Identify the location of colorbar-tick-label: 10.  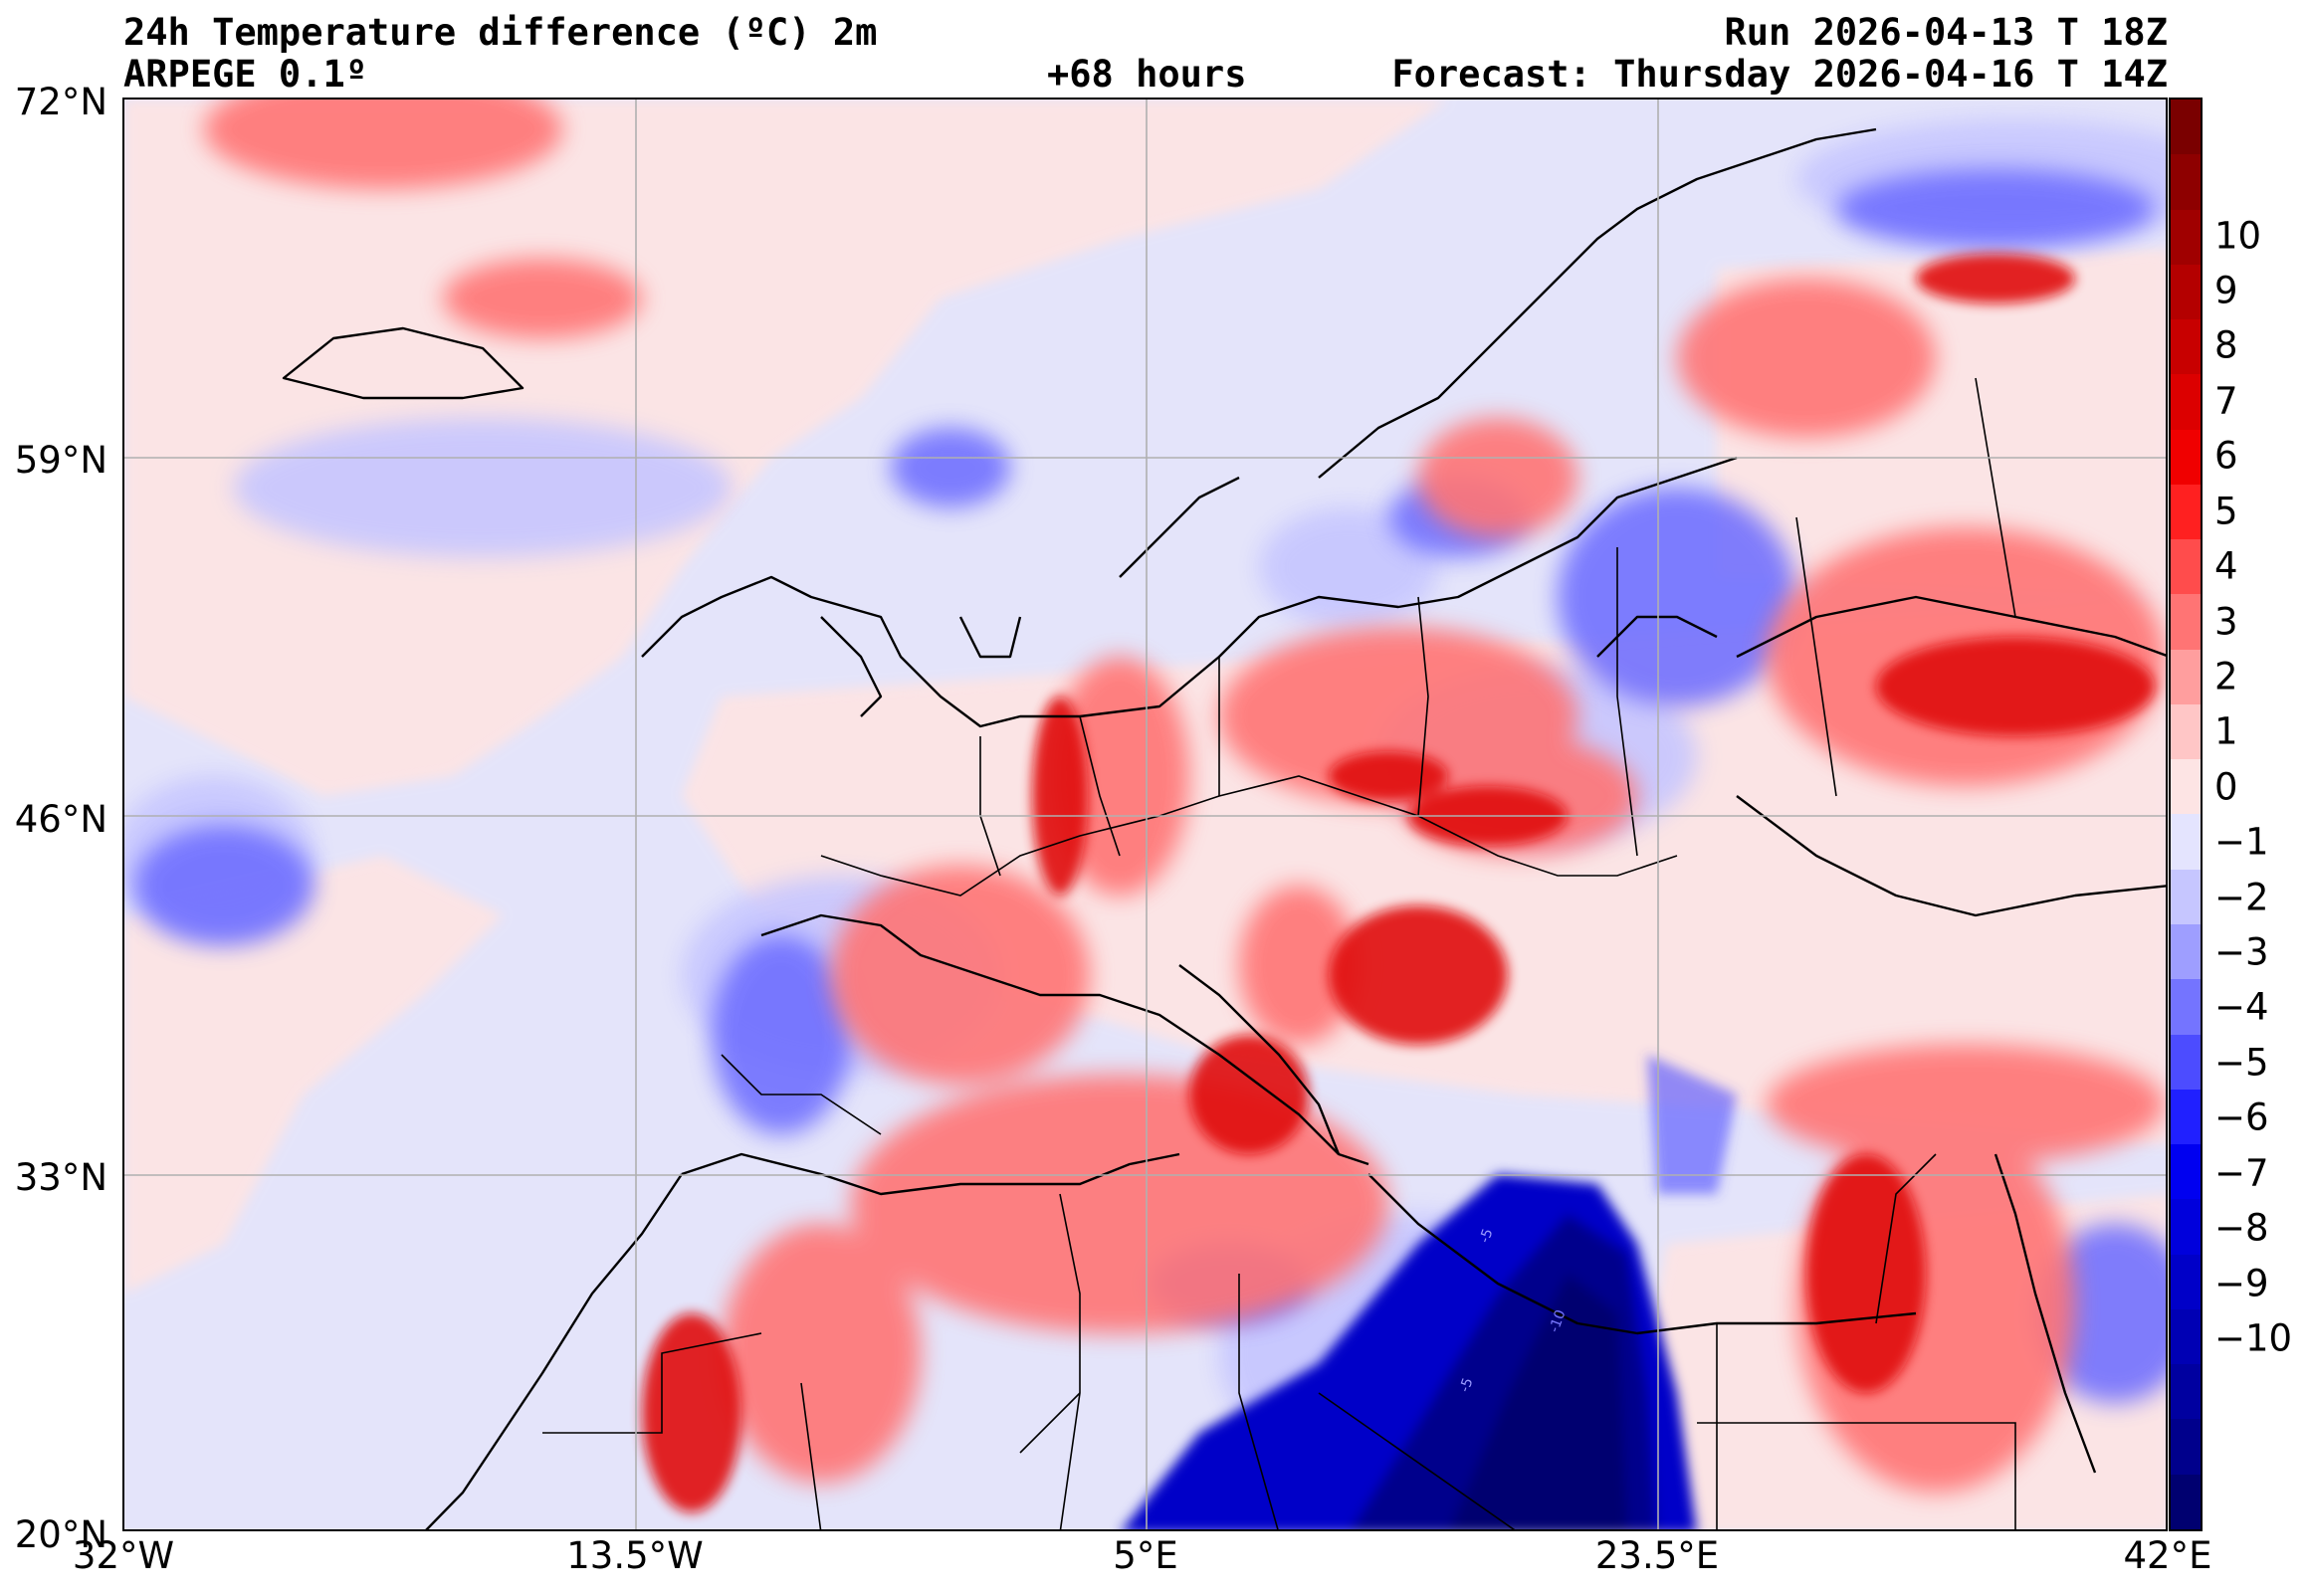
(2238, 236).